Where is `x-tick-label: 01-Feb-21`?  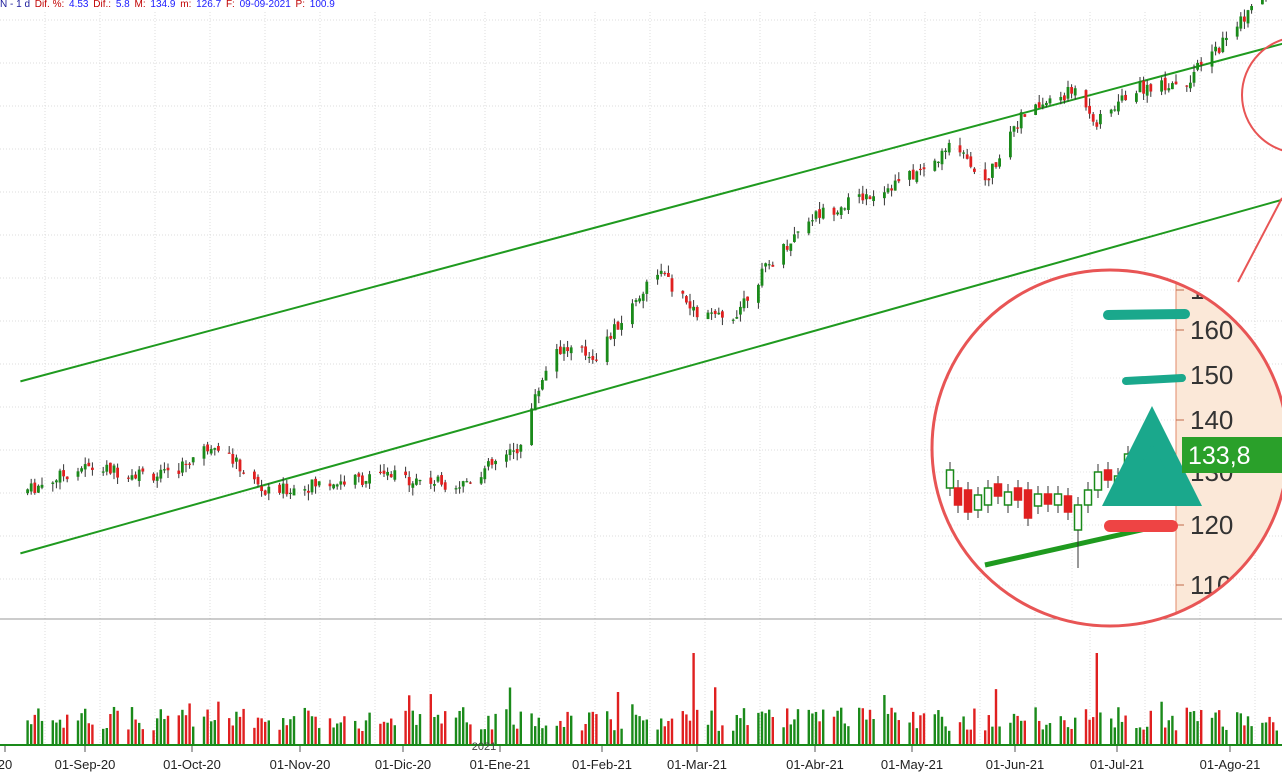
x-tick-label: 01-Feb-21 is located at coordinates (602, 764).